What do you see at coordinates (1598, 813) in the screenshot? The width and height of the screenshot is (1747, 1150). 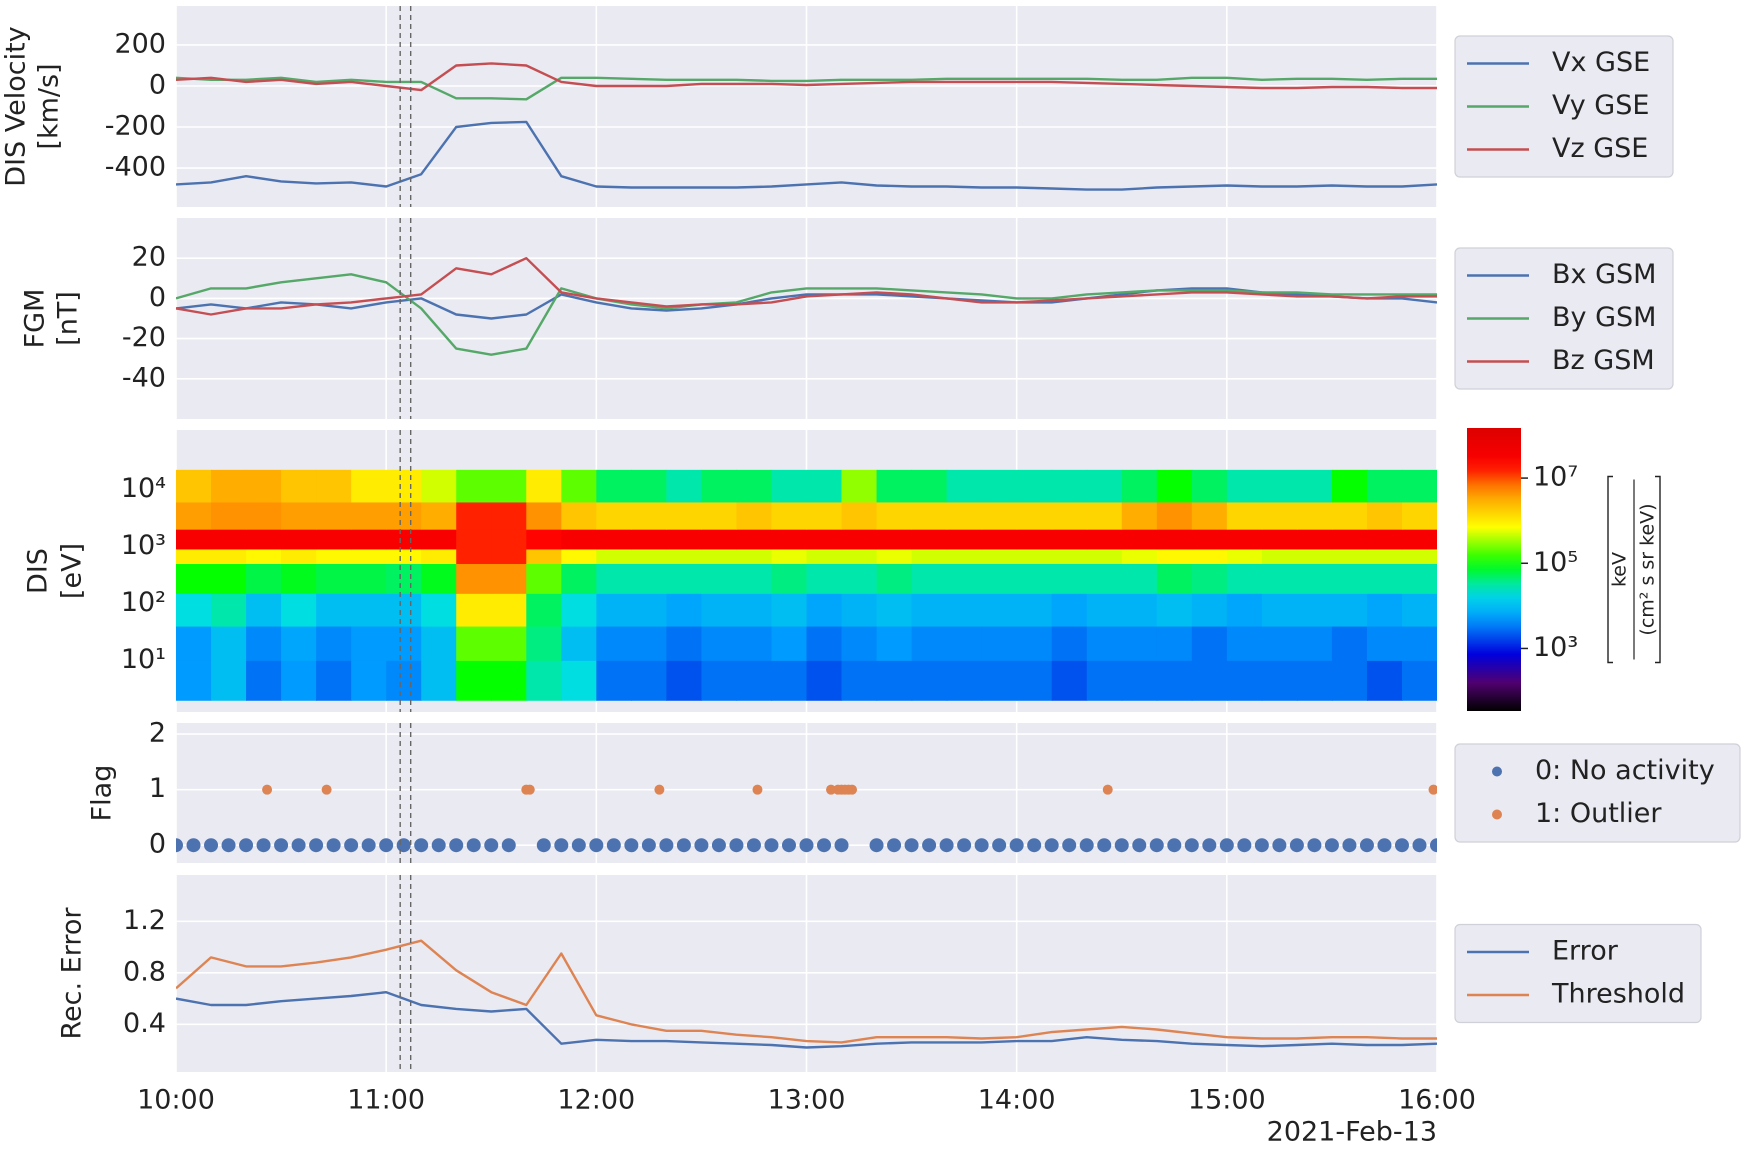 I see `legend-label: 1: Outlier` at bounding box center [1598, 813].